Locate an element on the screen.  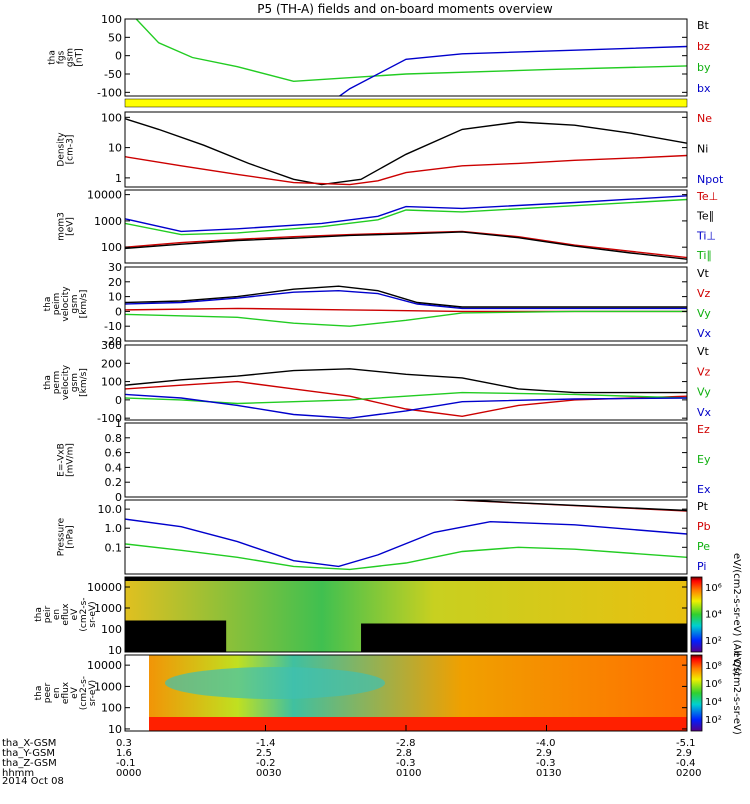
y-axis-label: fgs is located at coordinates (62, 57).